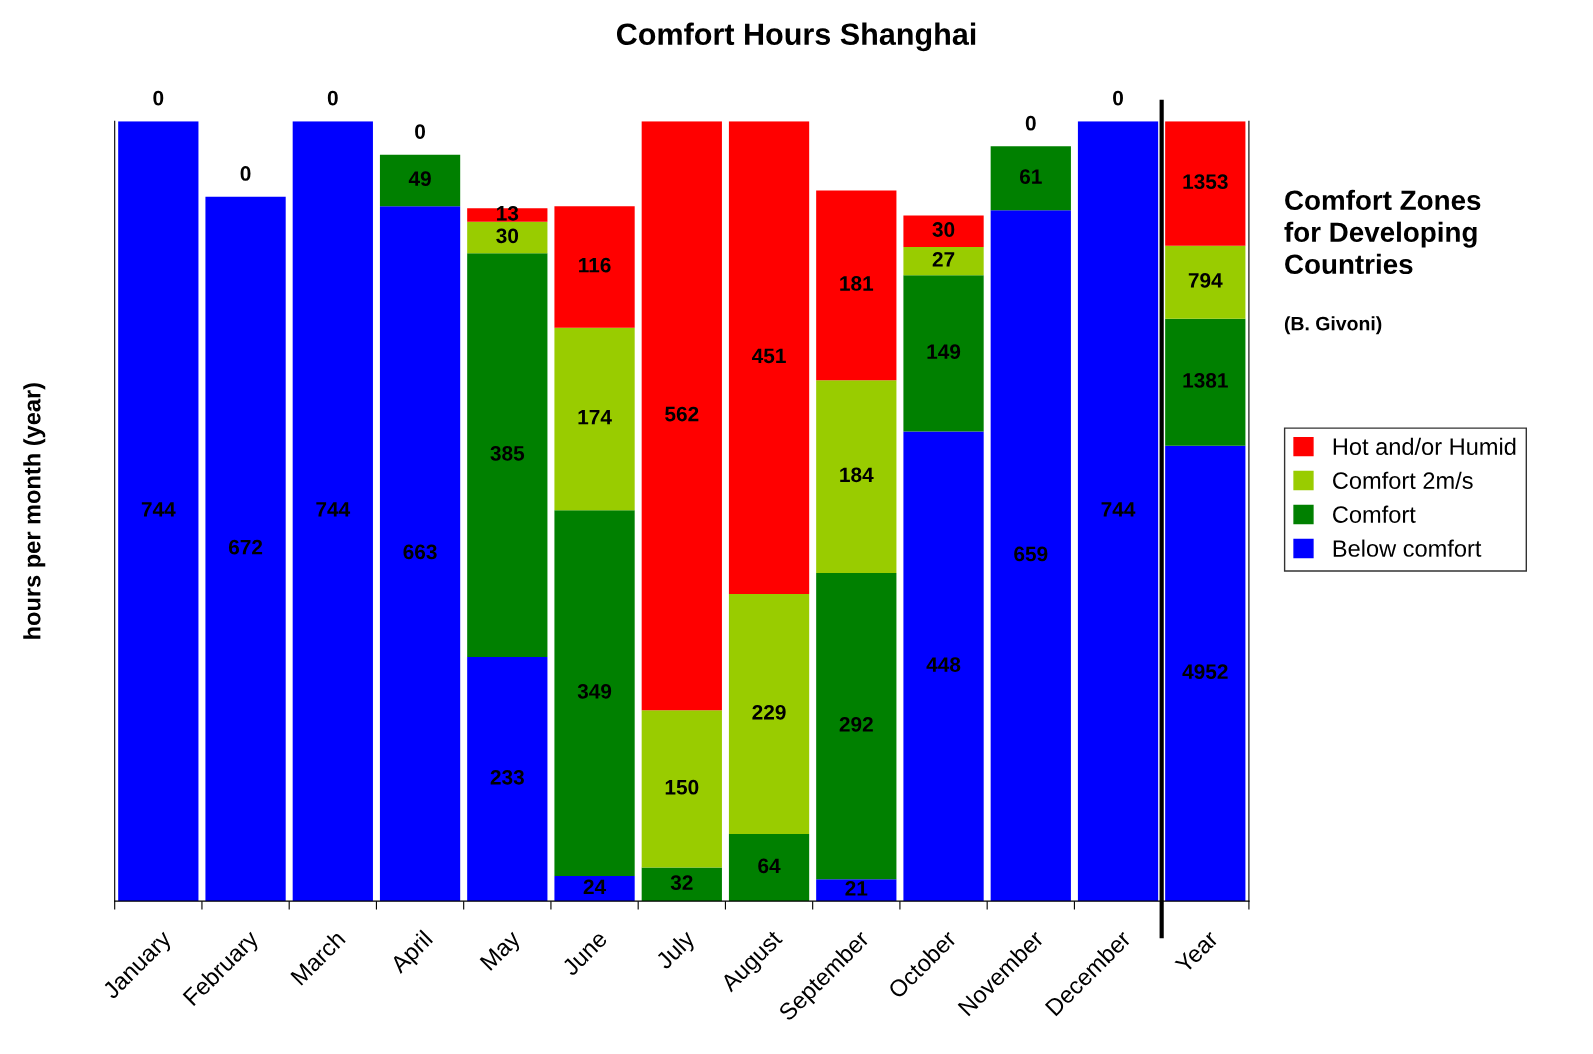 This screenshot has height=1054, width=1593. Describe the element at coordinates (677, 951) in the screenshot. I see `x-tick-label: July` at that location.